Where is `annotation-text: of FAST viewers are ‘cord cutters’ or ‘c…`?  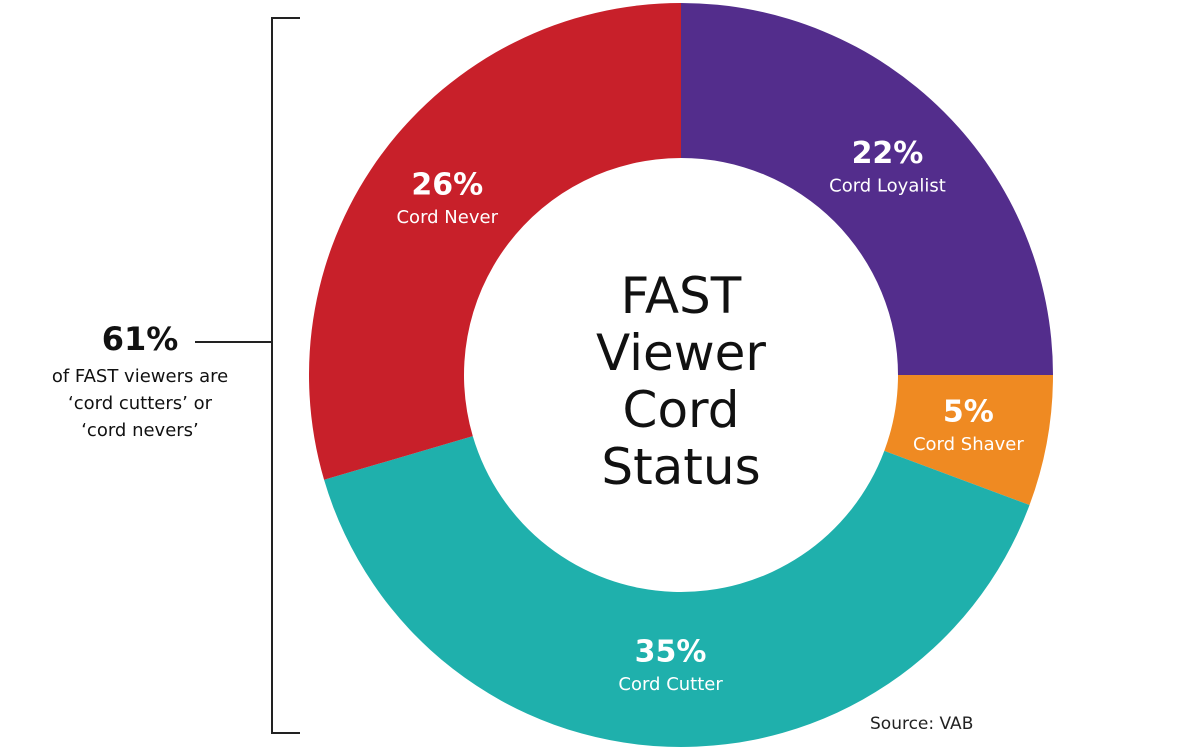
annotation-text: of FAST viewers are ‘cord cutters’ or ‘c… is located at coordinates (140, 403).